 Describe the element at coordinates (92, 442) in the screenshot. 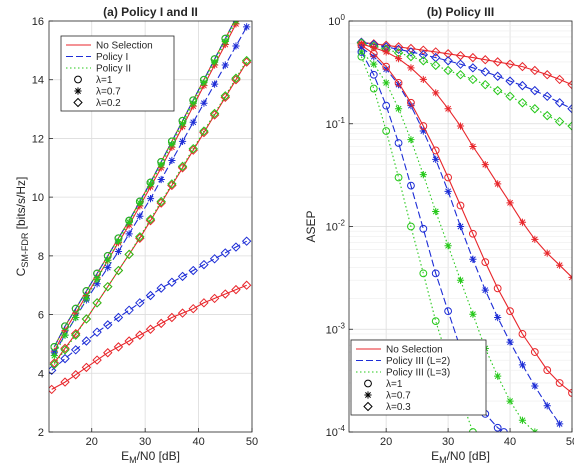

I see `x-tick-label: 20` at that location.